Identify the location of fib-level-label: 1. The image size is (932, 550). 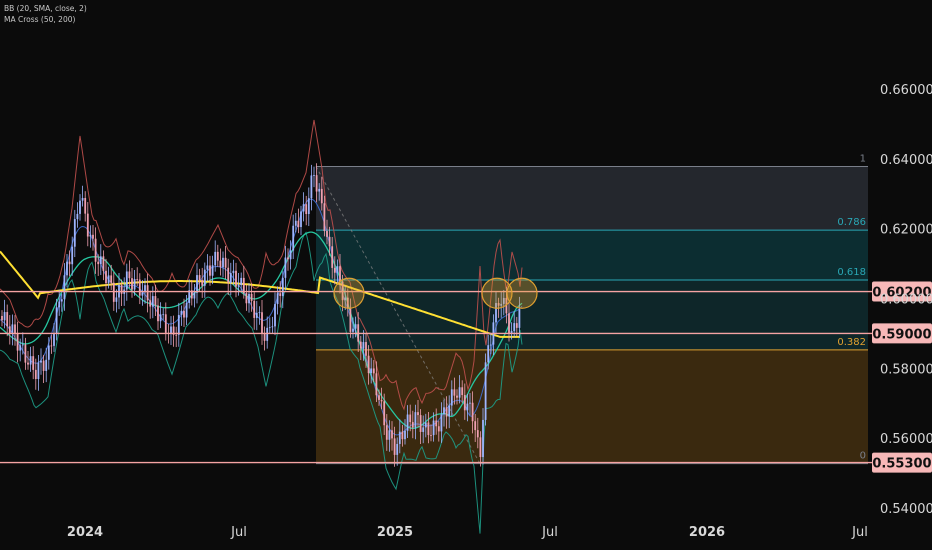
(863, 159).